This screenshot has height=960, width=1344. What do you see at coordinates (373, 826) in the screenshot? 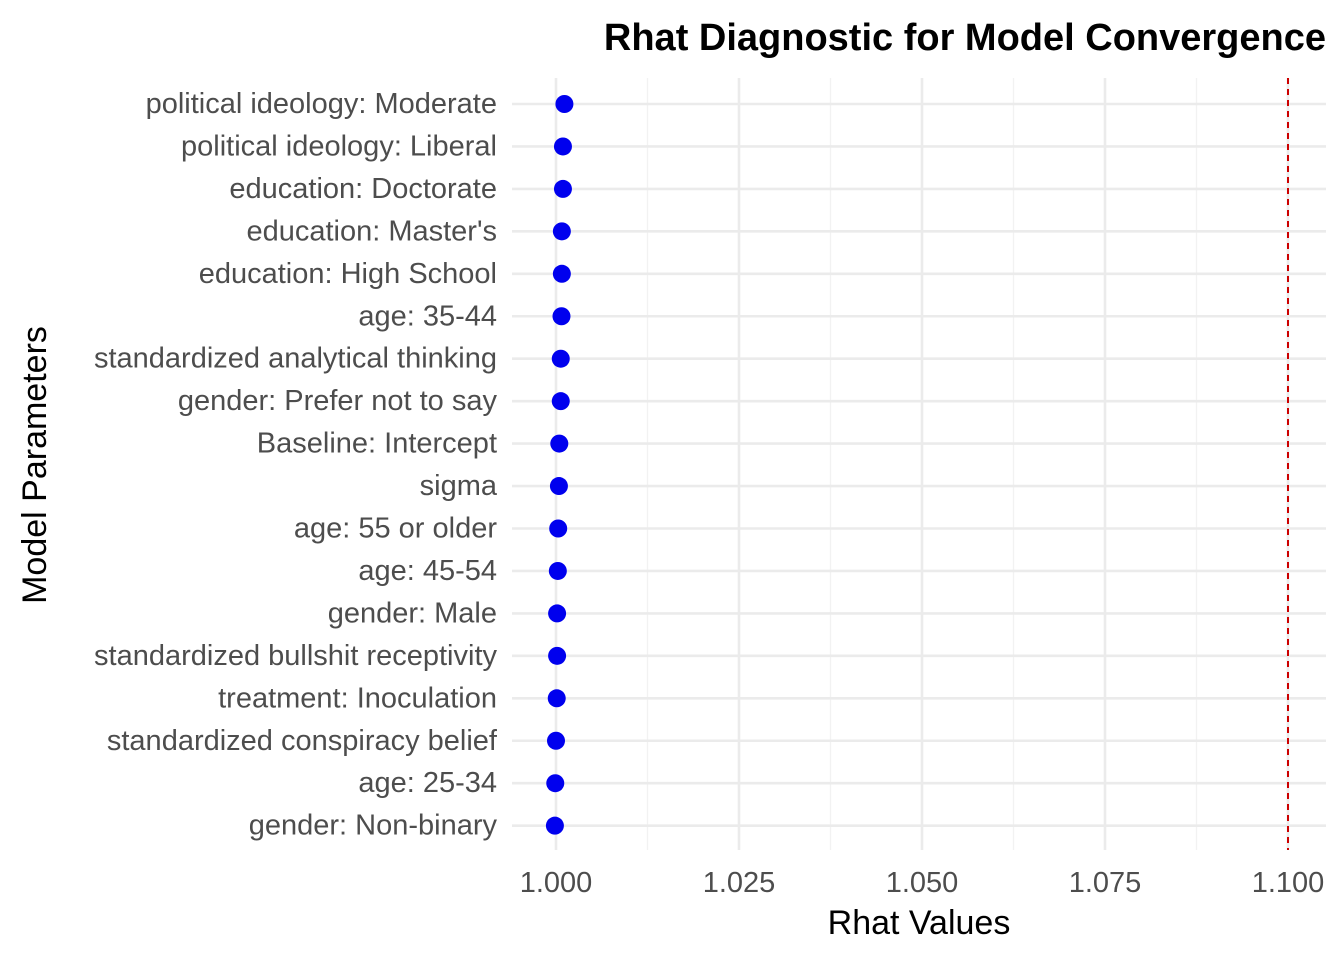
I see `y-tick-label: gender: Non-binary` at bounding box center [373, 826].